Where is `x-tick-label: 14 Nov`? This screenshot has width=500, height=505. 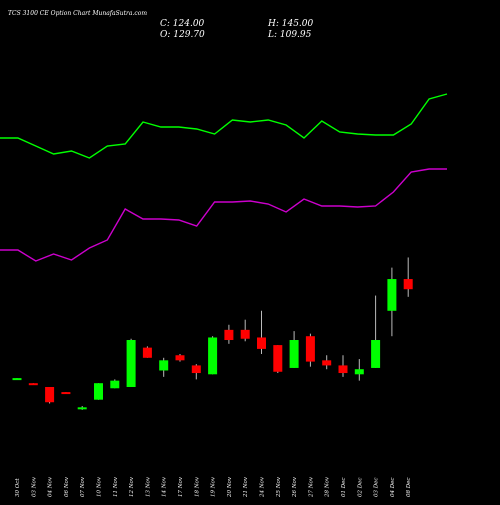 x-tick-label: 14 Nov is located at coordinates (165, 486).